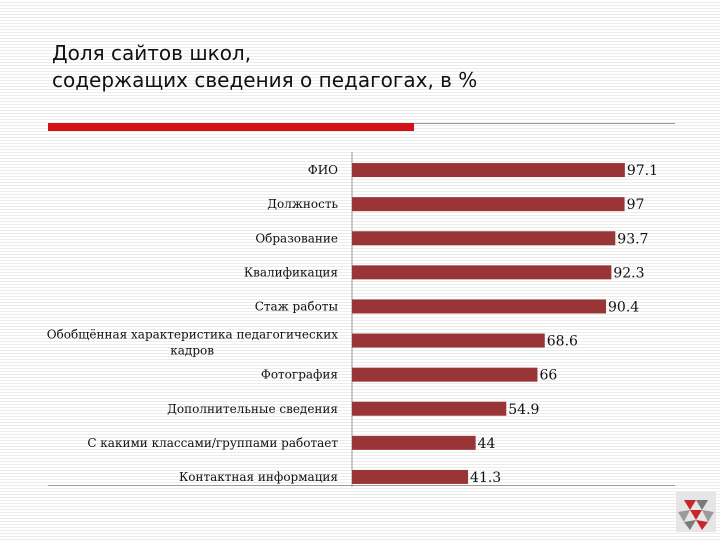  Describe the element at coordinates (487, 444) in the screenshot. I see `data-label: 44` at that location.